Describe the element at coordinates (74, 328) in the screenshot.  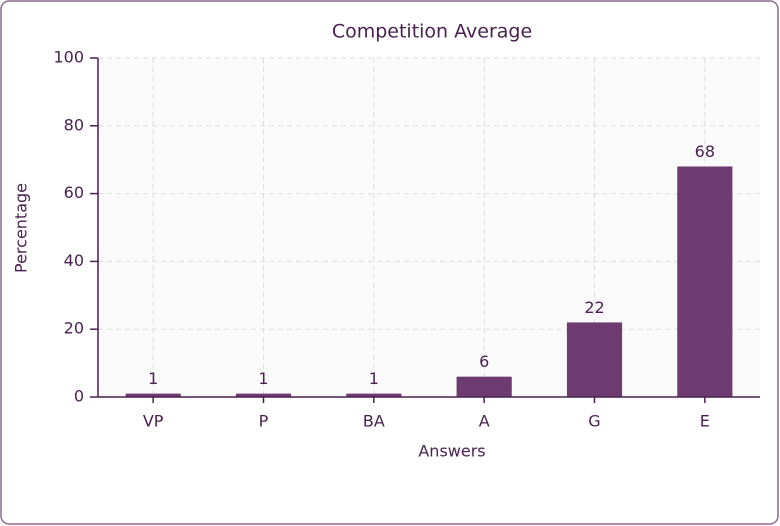
I see `y-tick-label: 20` at that location.